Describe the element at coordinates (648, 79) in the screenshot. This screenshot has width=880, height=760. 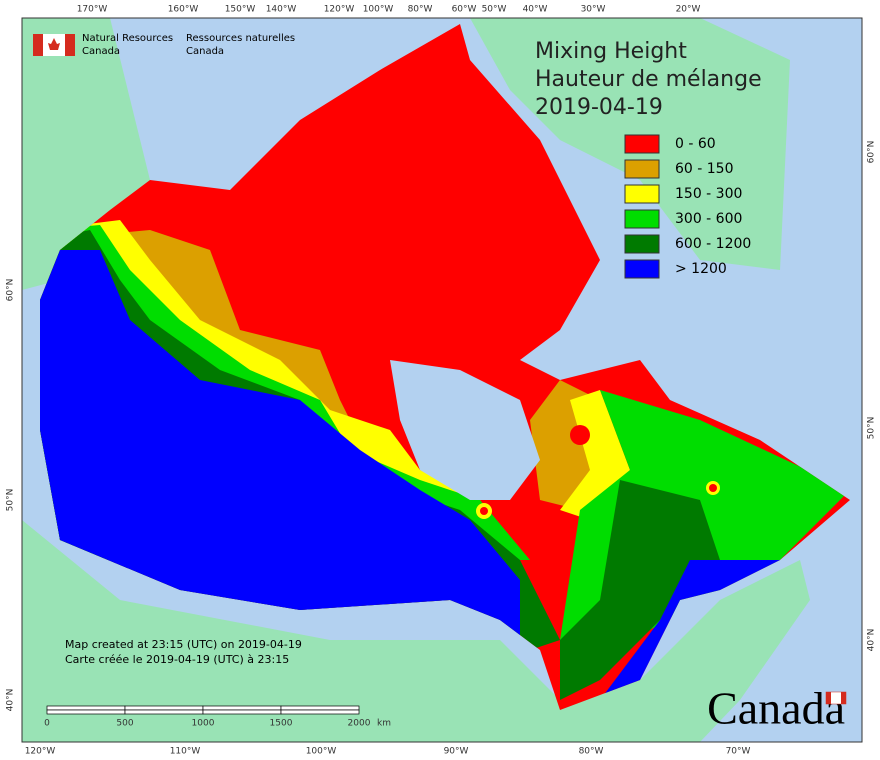
I see `title: Hauteur de mélange` at that location.